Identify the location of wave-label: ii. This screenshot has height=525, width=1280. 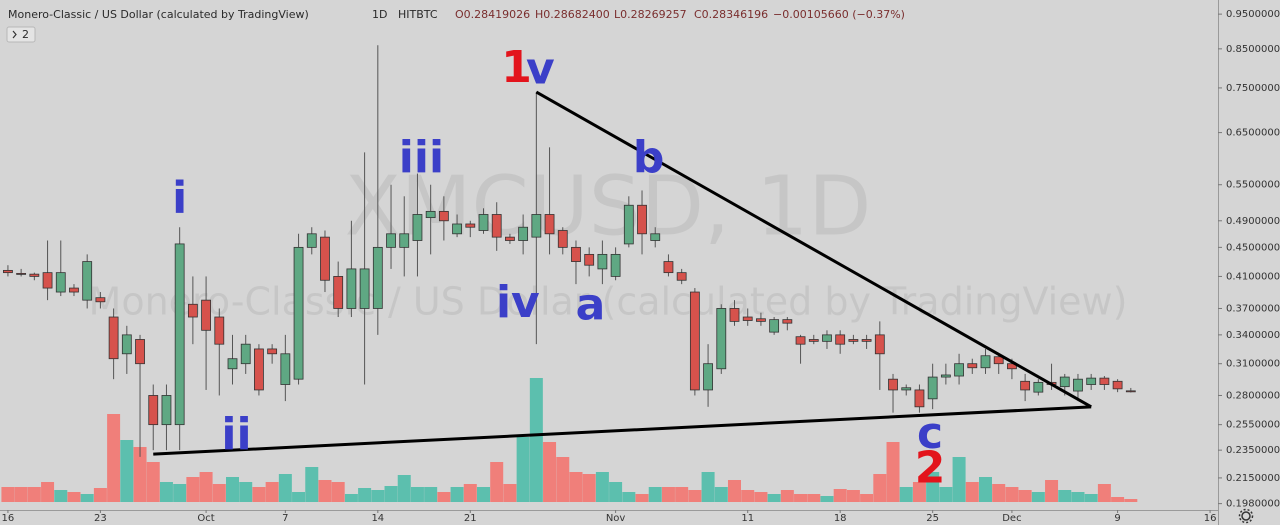
(236, 434).